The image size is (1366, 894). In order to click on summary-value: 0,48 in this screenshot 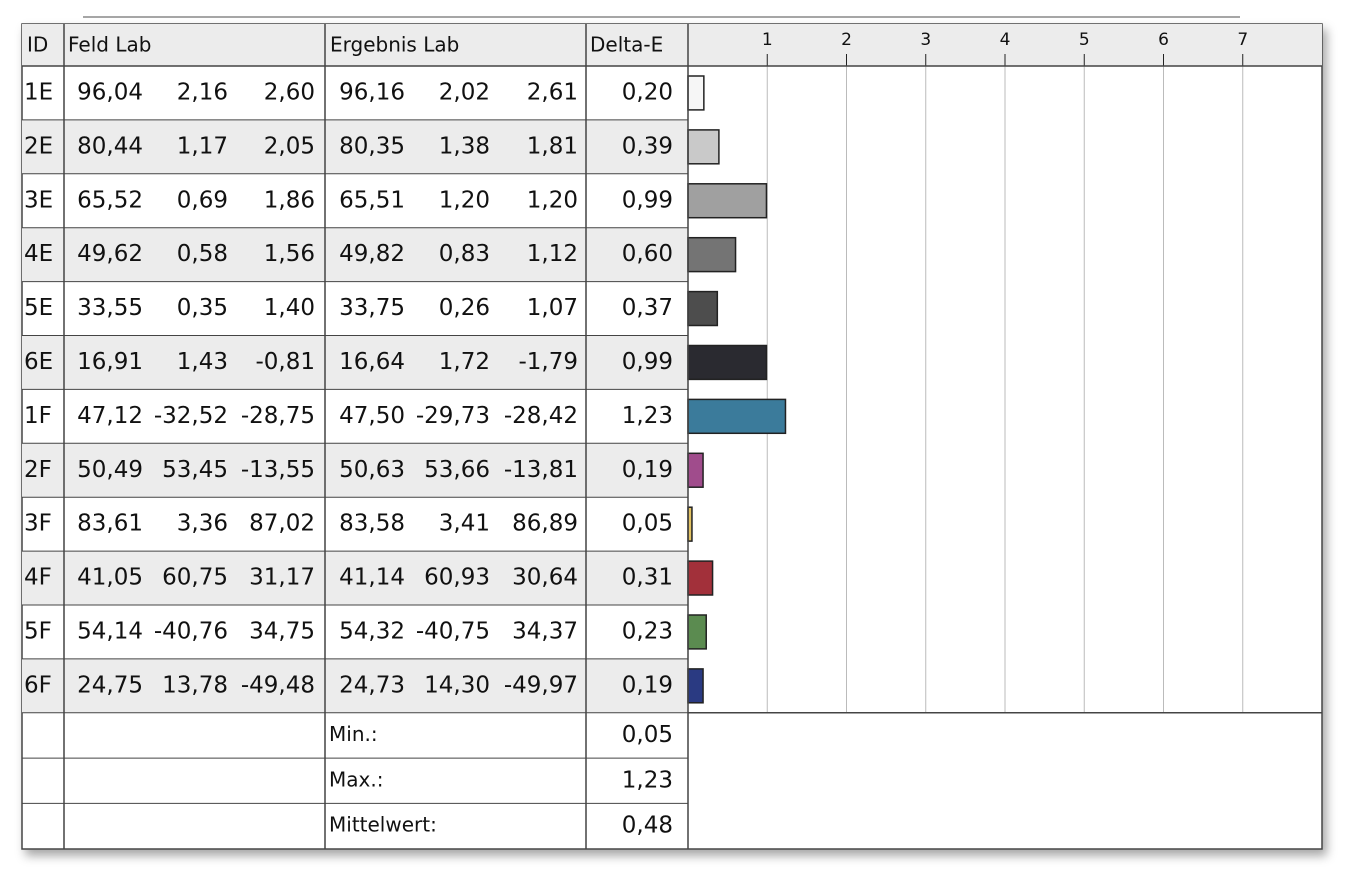, I will do `click(647, 826)`.